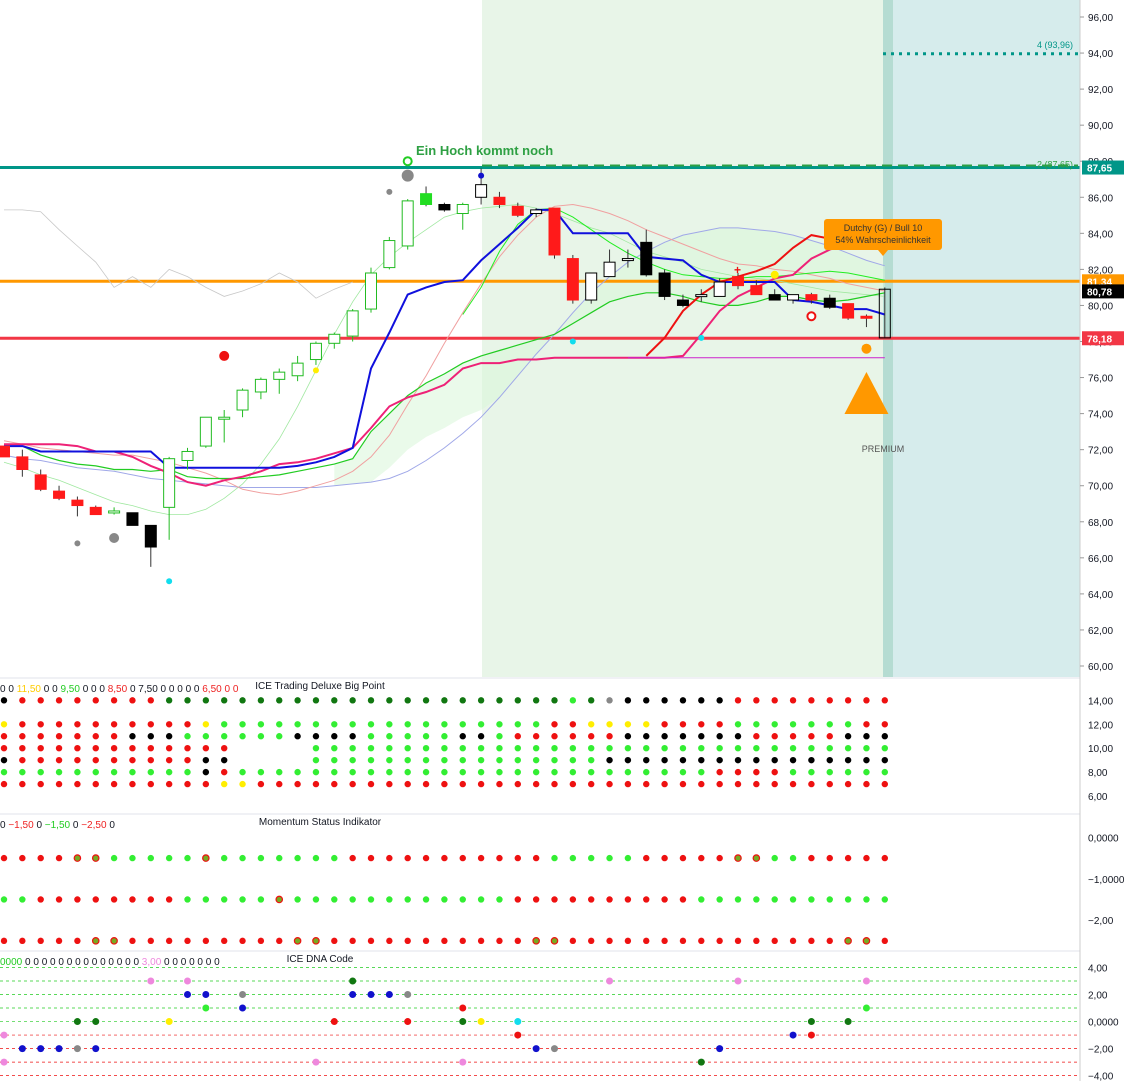 This screenshot has height=1081, width=1126. I want to click on pane-axis-label: 10,00, so click(1100, 749).